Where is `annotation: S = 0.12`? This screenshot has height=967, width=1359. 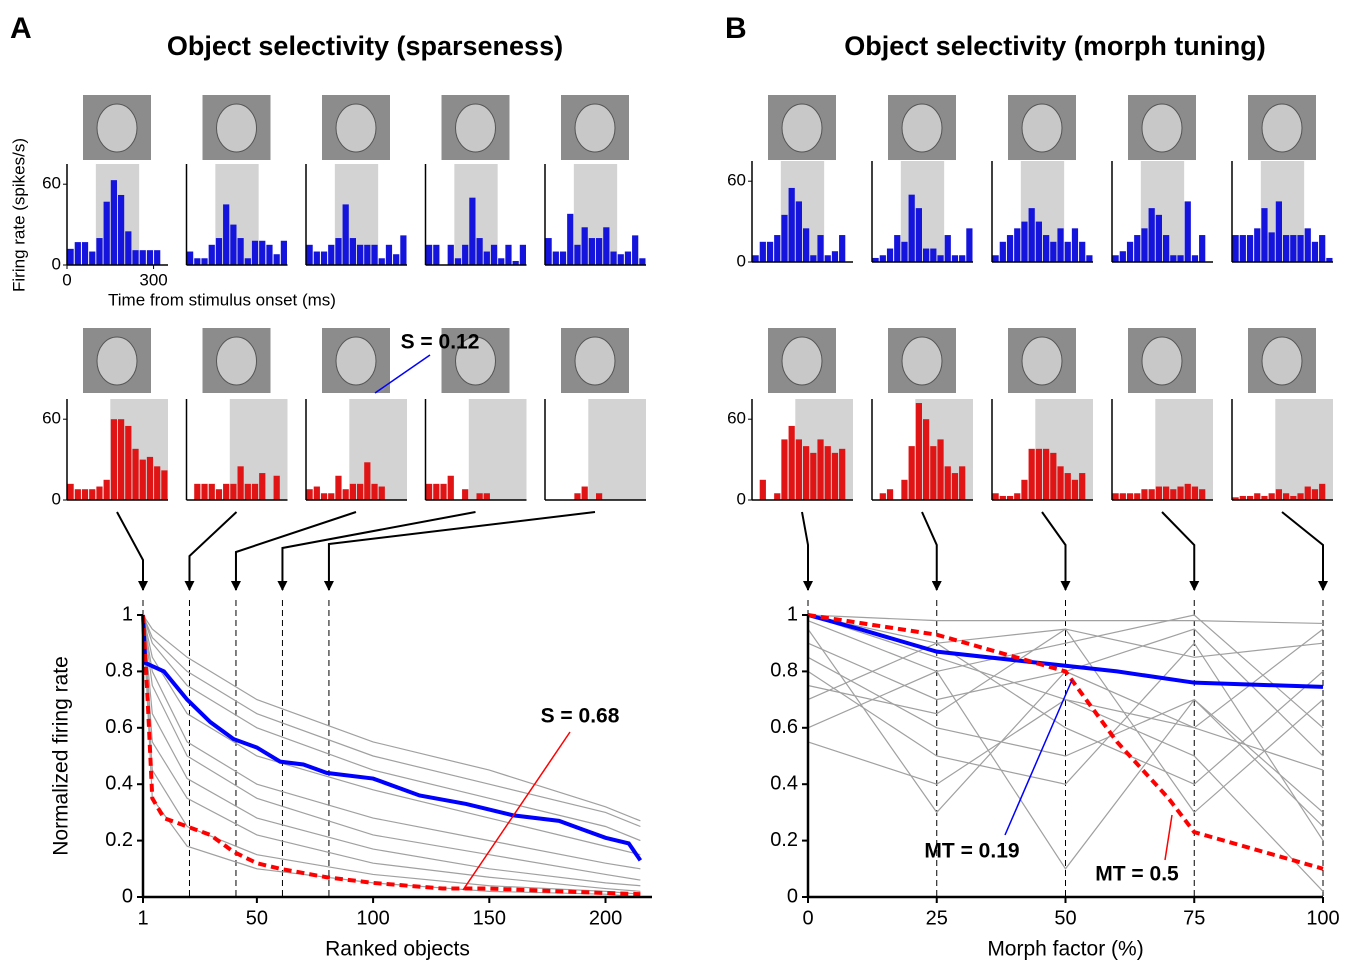
annotation: S = 0.12 is located at coordinates (440, 342).